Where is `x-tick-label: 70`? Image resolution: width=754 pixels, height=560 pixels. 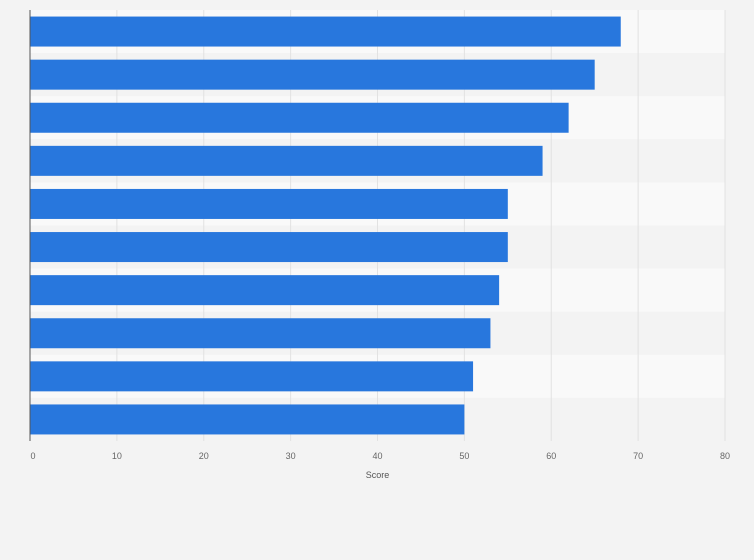 x-tick-label: 70 is located at coordinates (638, 456).